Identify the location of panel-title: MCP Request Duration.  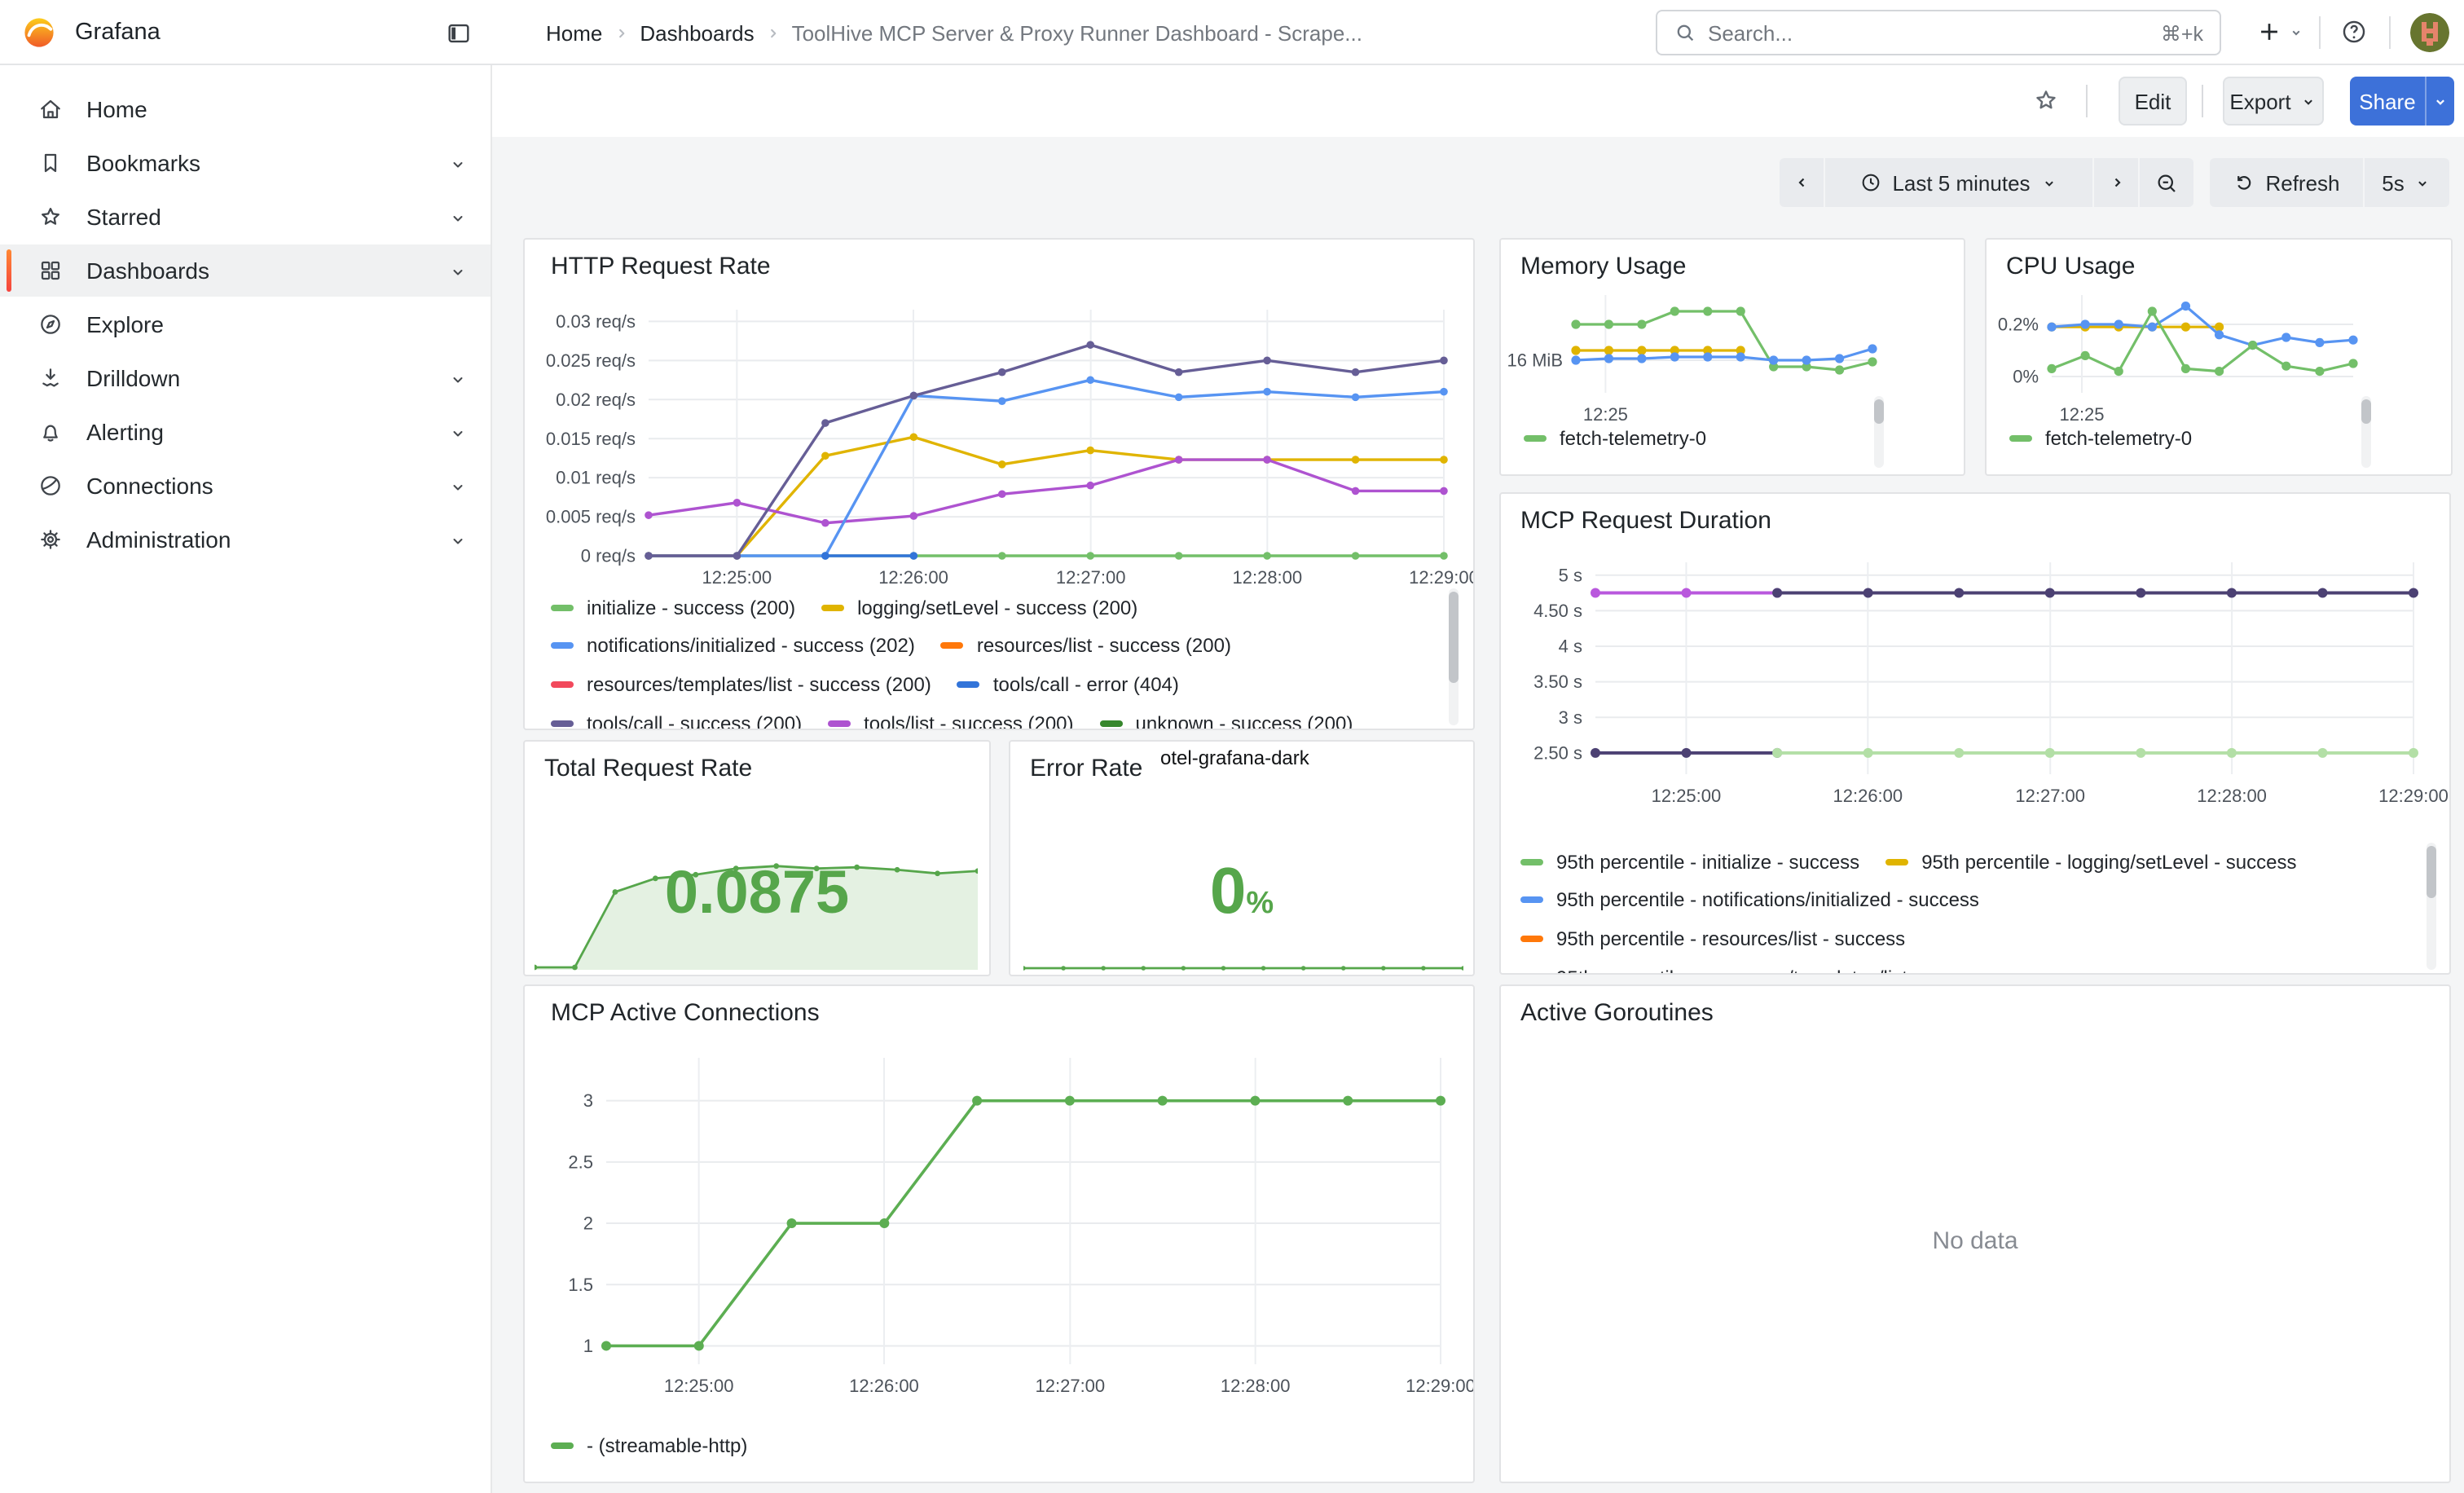
(1645, 521).